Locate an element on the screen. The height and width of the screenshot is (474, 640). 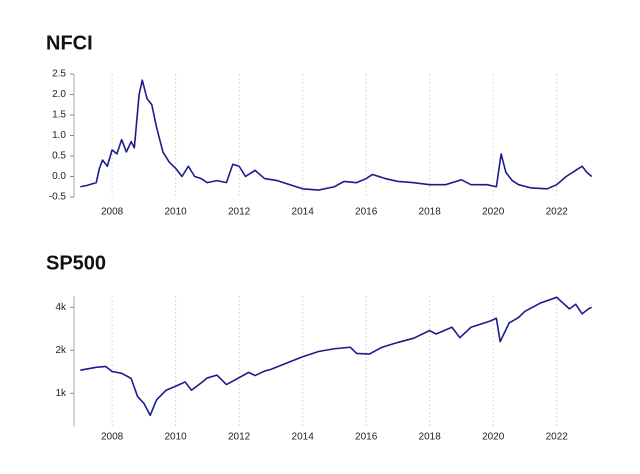
y-tick-label: 2.0 is located at coordinates (59, 94).